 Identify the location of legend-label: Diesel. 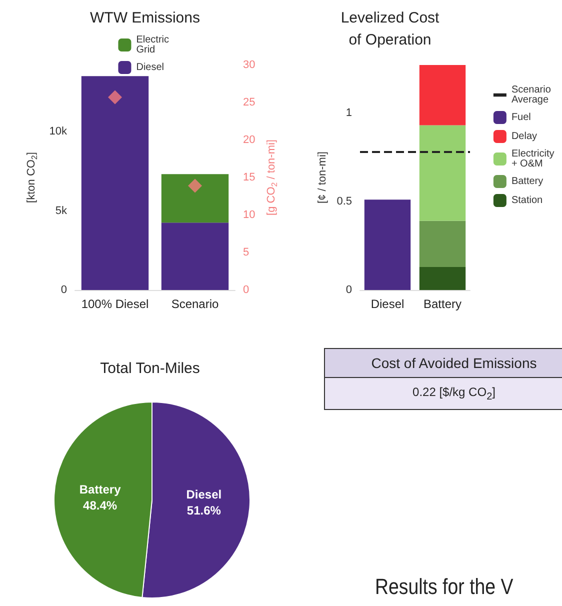
(150, 67).